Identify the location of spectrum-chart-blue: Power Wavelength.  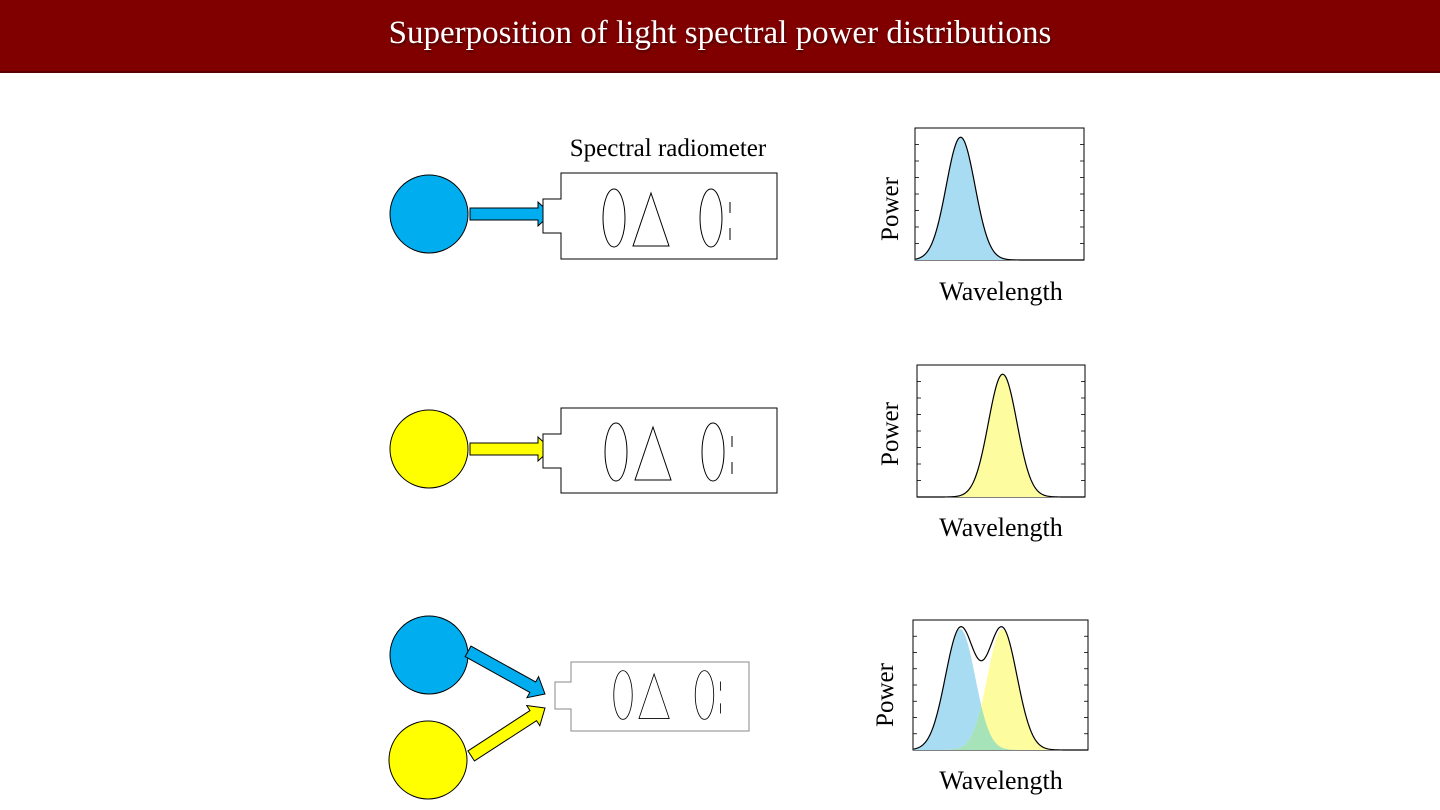
(981, 216).